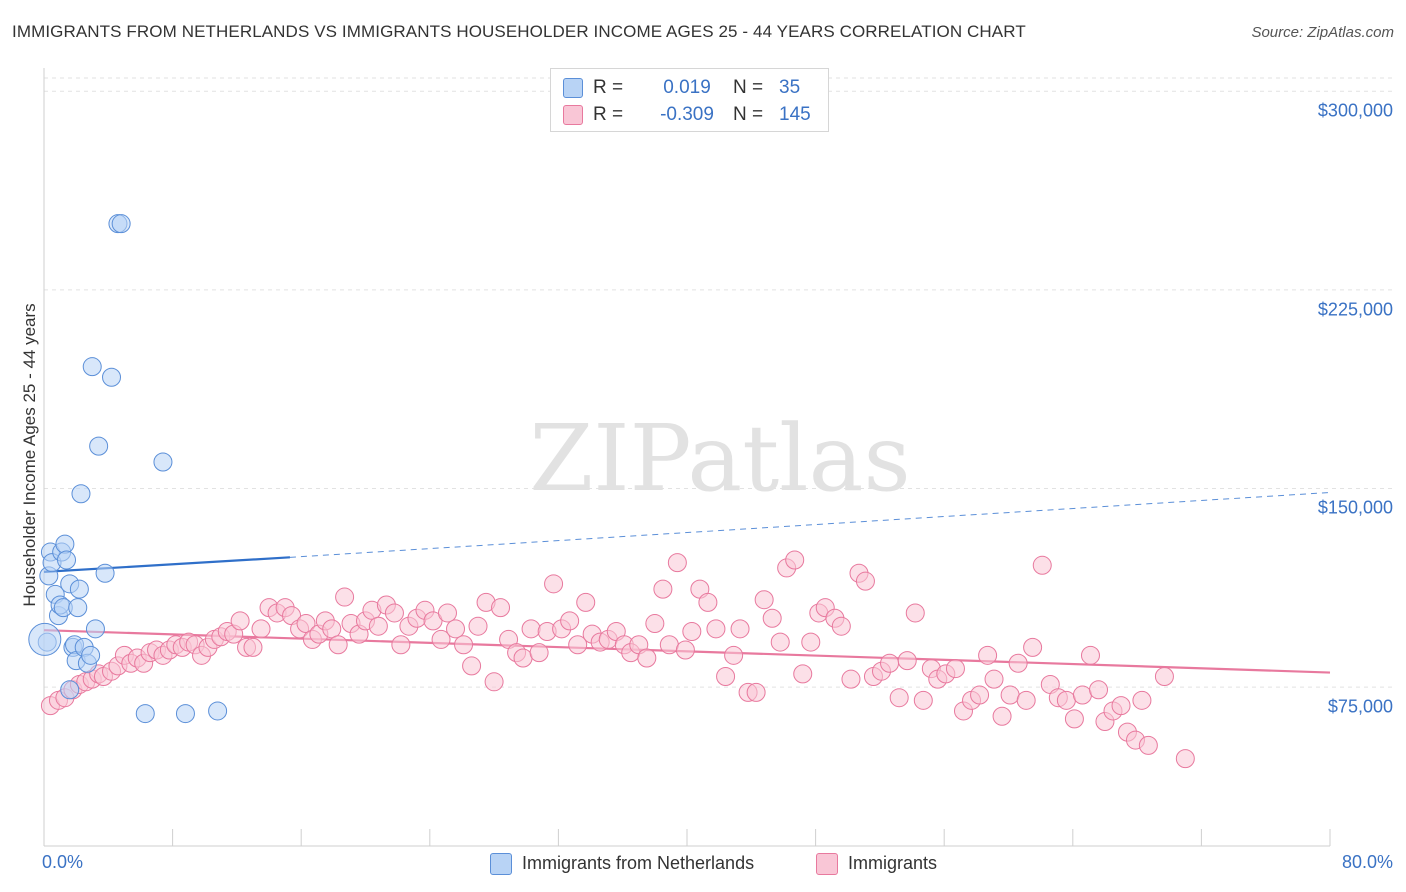  What do you see at coordinates (1355, 309) in the screenshot?
I see `y-tick-label: $225,000` at bounding box center [1355, 309].